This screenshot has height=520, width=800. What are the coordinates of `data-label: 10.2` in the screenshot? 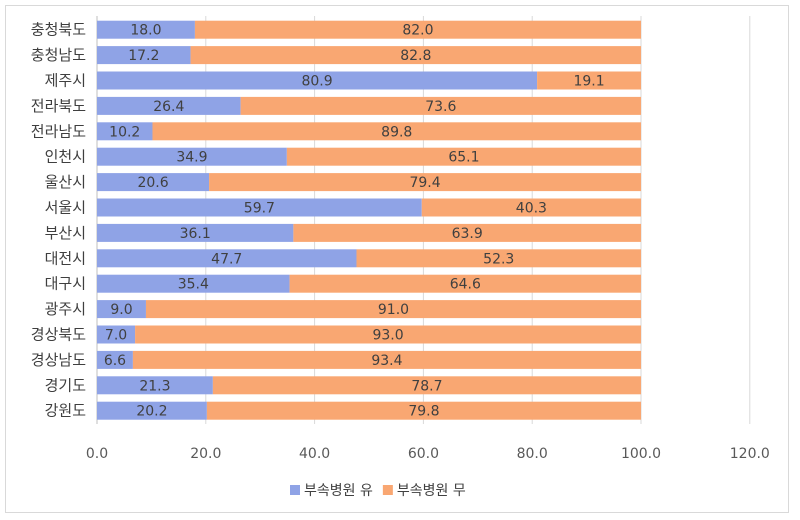 It's located at (124, 132).